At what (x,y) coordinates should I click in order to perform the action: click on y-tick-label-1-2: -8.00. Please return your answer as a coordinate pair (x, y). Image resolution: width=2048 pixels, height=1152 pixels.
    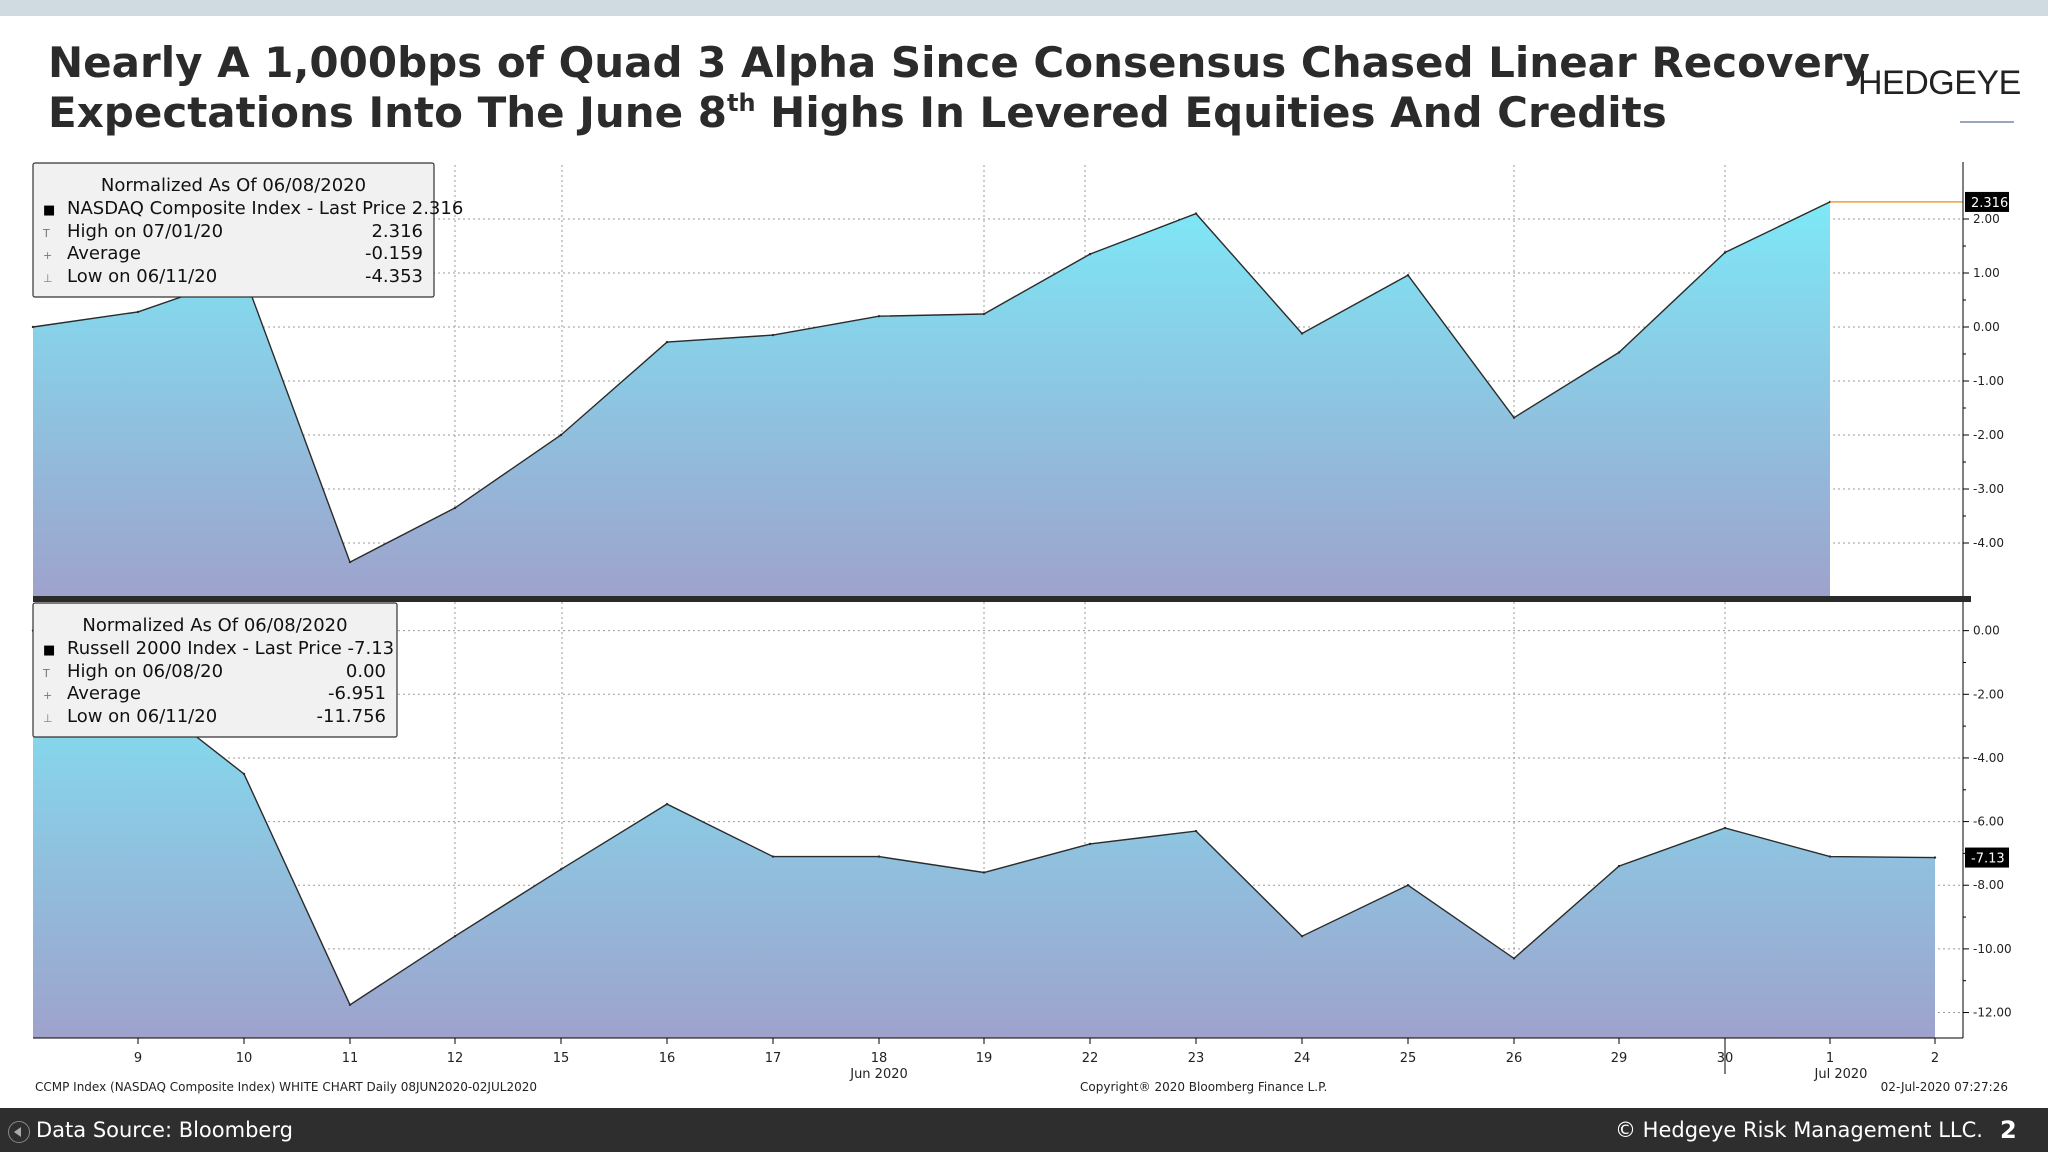
    Looking at the image, I should click on (1988, 885).